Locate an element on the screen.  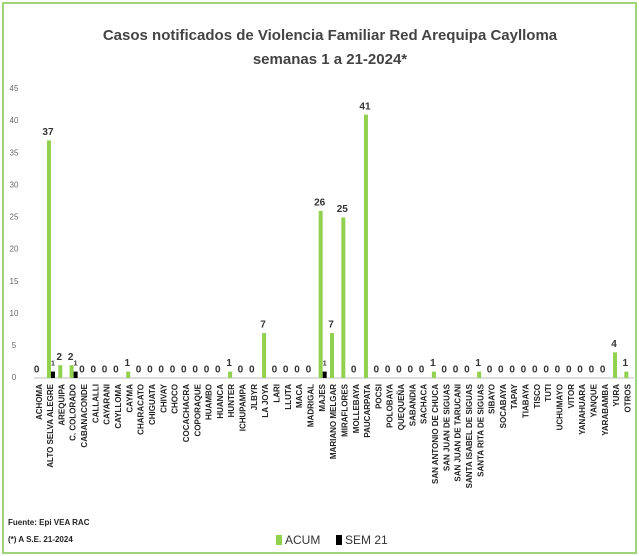
x-tick-label: CAYMA is located at coordinates (129, 398).